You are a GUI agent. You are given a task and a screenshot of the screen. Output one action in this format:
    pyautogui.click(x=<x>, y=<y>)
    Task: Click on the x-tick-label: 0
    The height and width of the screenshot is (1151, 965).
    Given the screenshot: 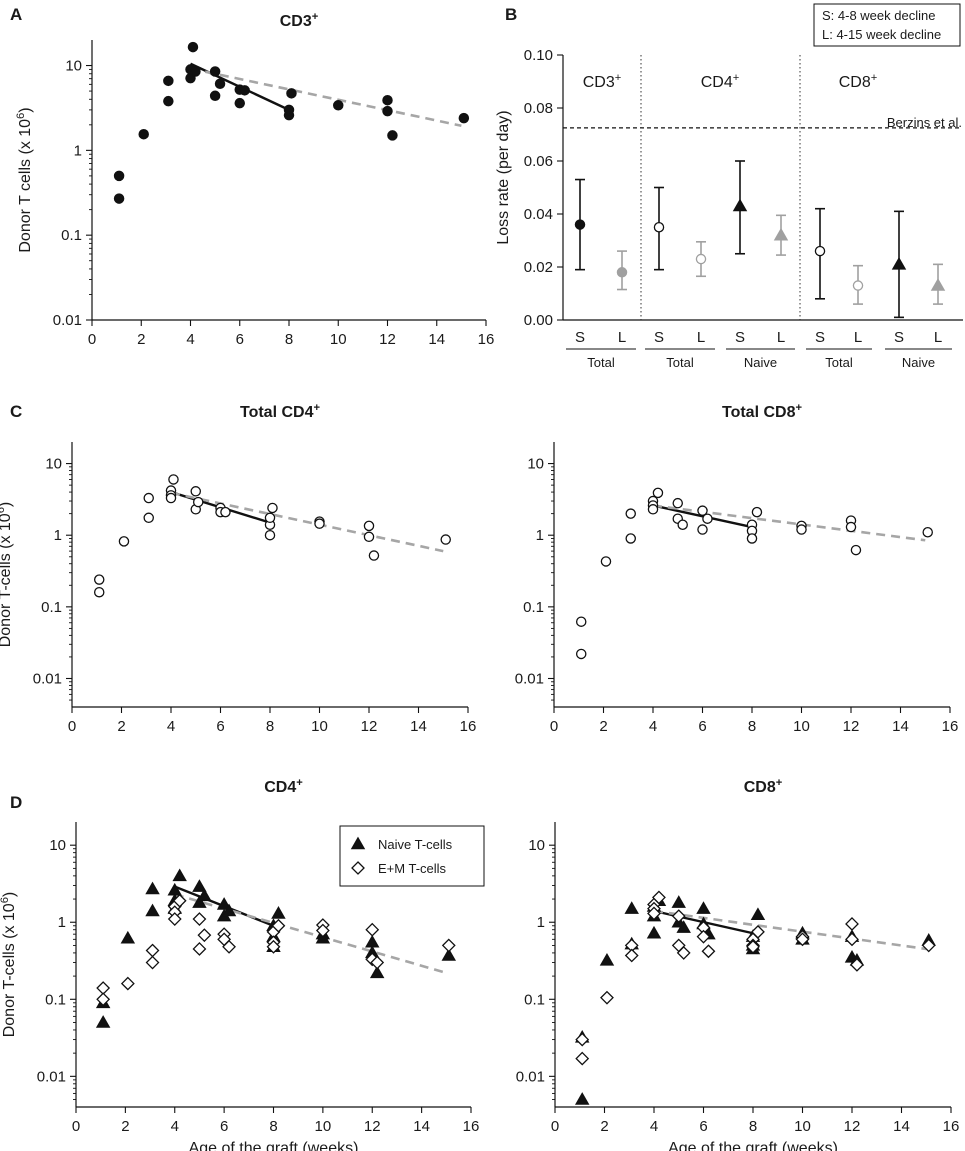 What is the action you would take?
    pyautogui.click(x=92, y=339)
    